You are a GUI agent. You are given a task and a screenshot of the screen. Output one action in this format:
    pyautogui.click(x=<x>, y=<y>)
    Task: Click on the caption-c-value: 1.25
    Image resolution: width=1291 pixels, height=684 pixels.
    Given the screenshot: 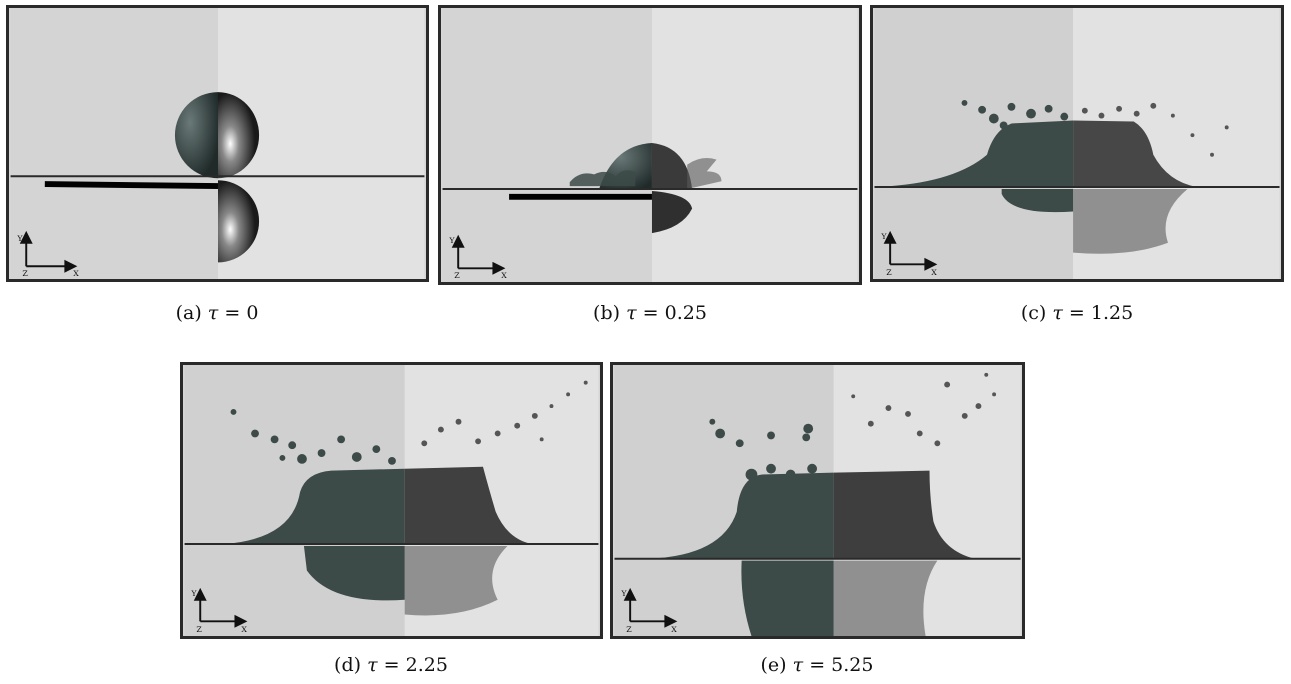 What is the action you would take?
    pyautogui.click(x=1112, y=313)
    